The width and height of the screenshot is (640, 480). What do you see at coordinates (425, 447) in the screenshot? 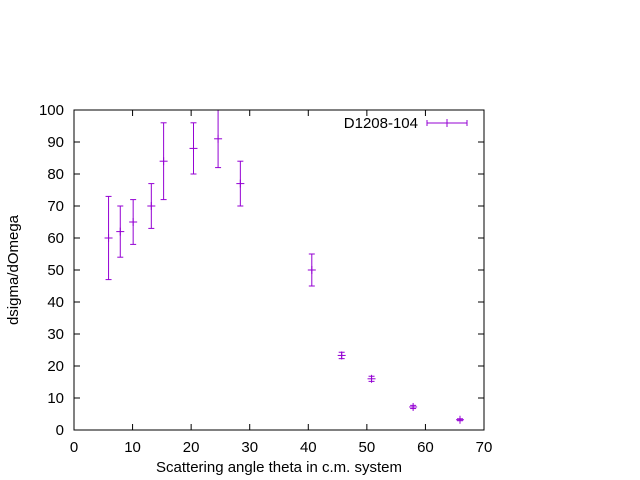
I see `x-tick-label: 60` at bounding box center [425, 447].